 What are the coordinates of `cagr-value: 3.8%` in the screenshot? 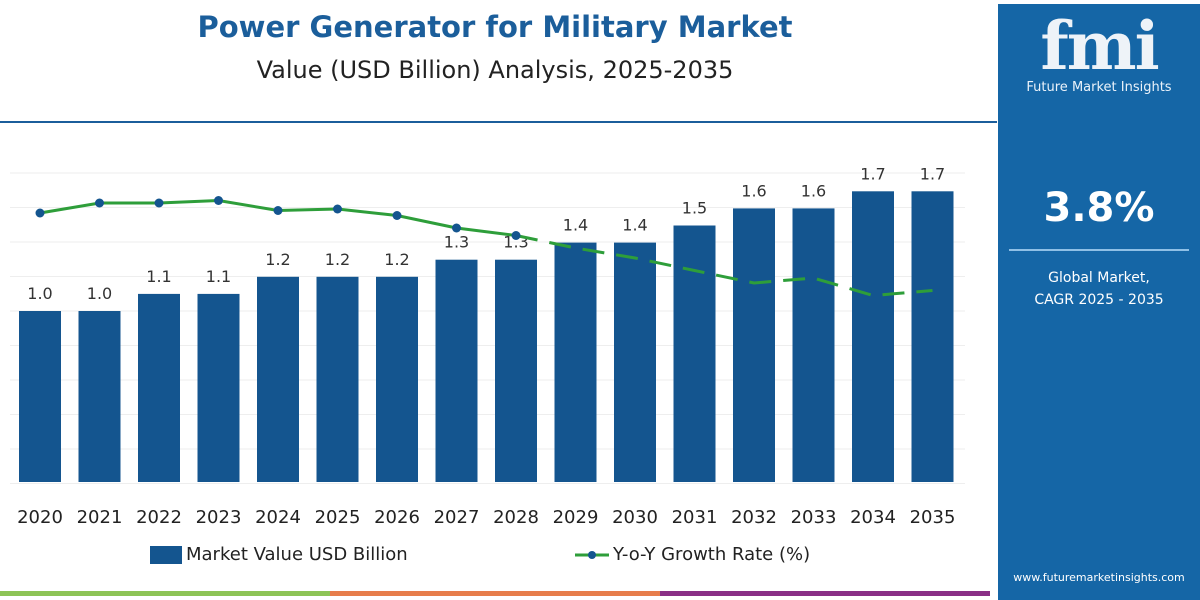 It's located at (1099, 208).